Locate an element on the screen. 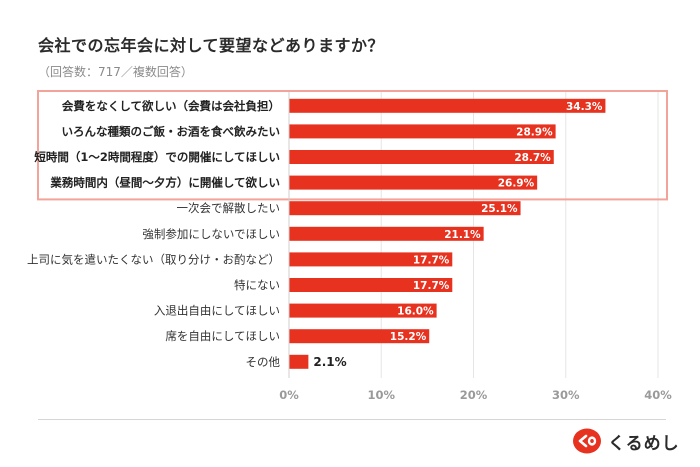 The image size is (700, 467). chart-title: 会社での忘年会に対して要望などありますか？ is located at coordinates (211, 45).